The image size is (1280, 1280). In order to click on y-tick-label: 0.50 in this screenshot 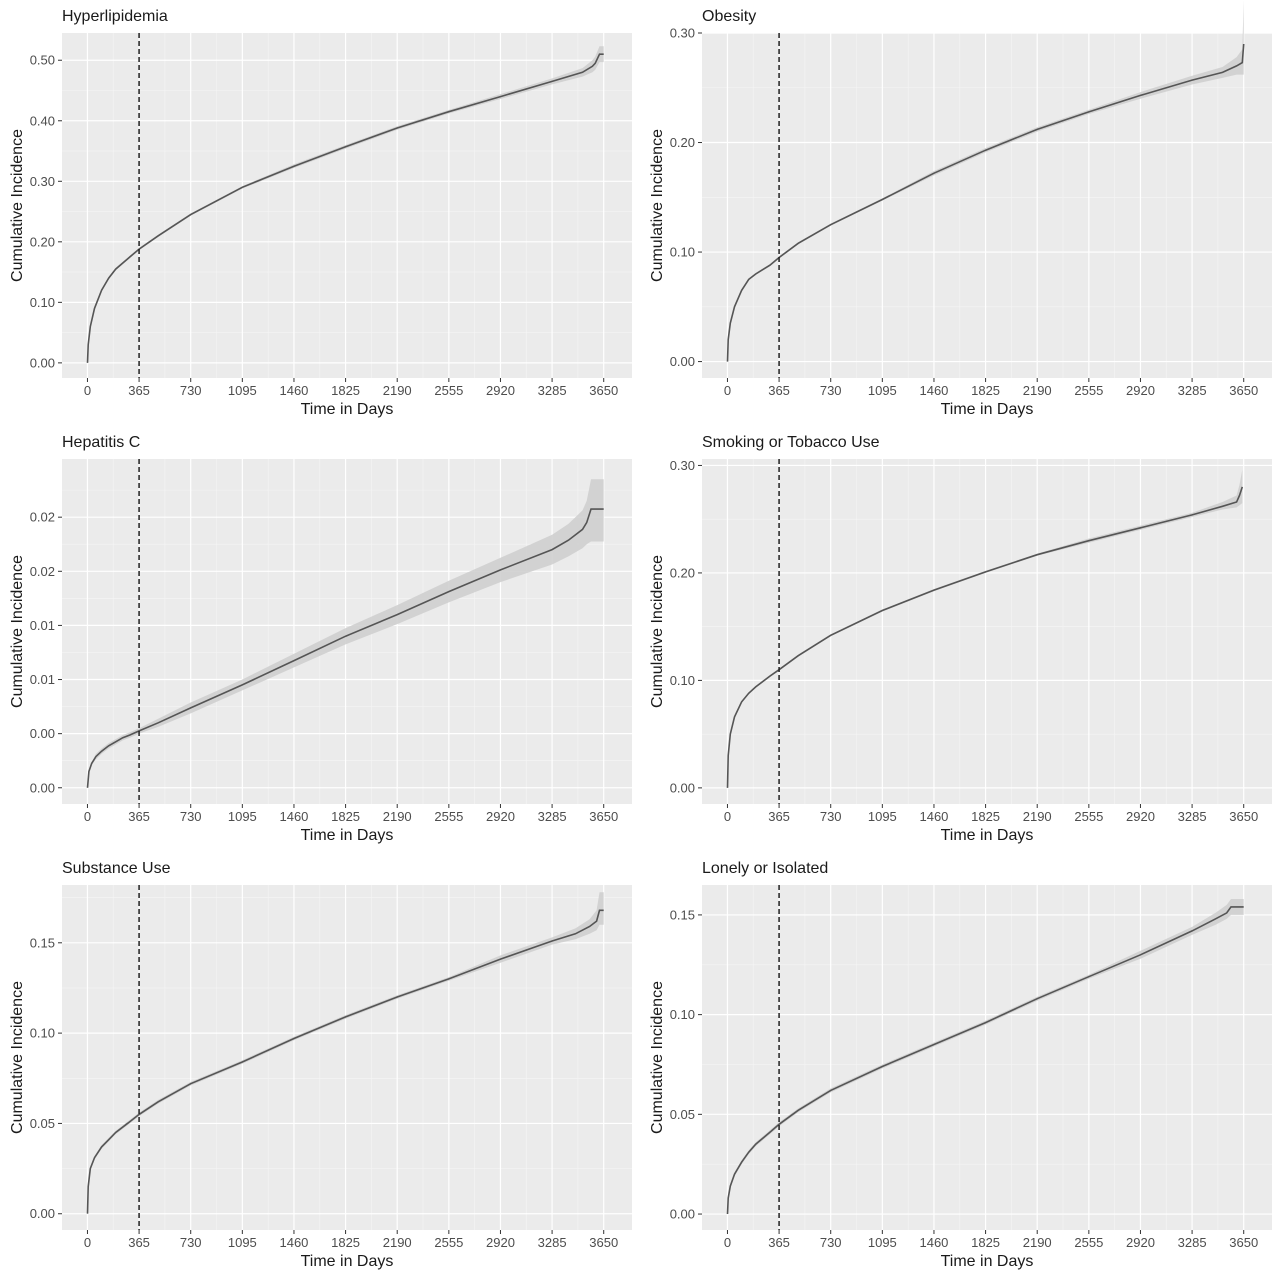, I will do `click(42, 60)`.